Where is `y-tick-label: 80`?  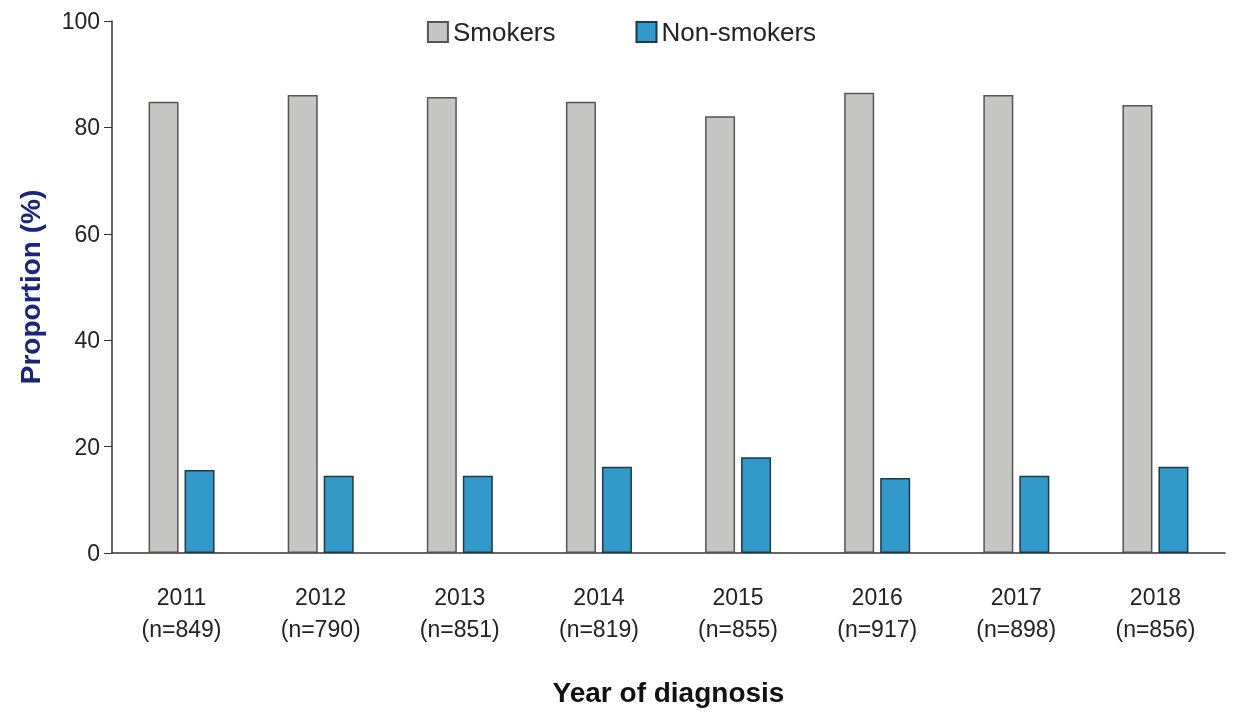
y-tick-label: 80 is located at coordinates (87, 127).